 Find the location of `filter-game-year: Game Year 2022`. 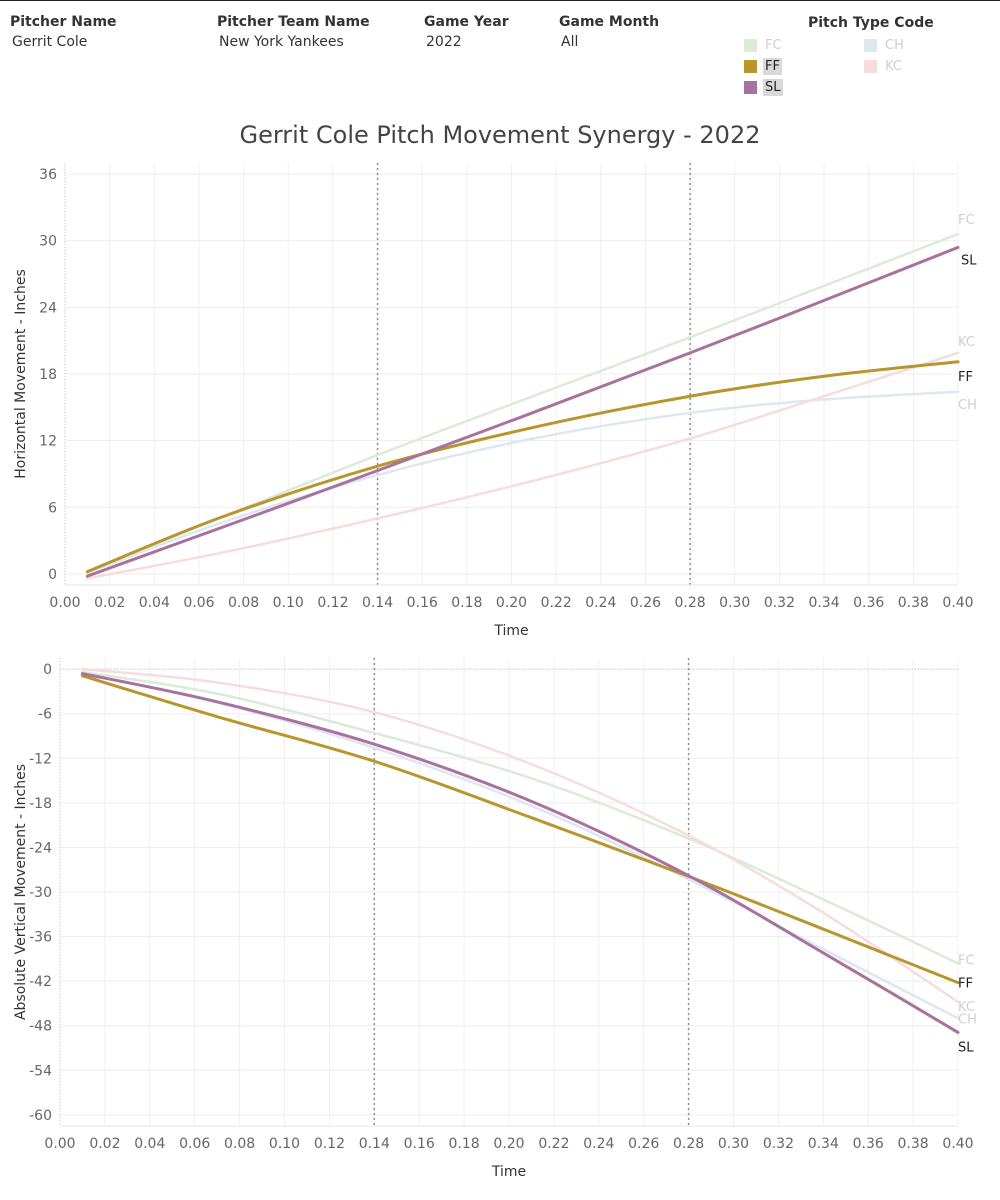

filter-game-year: Game Year 2022 is located at coordinates (466, 32).